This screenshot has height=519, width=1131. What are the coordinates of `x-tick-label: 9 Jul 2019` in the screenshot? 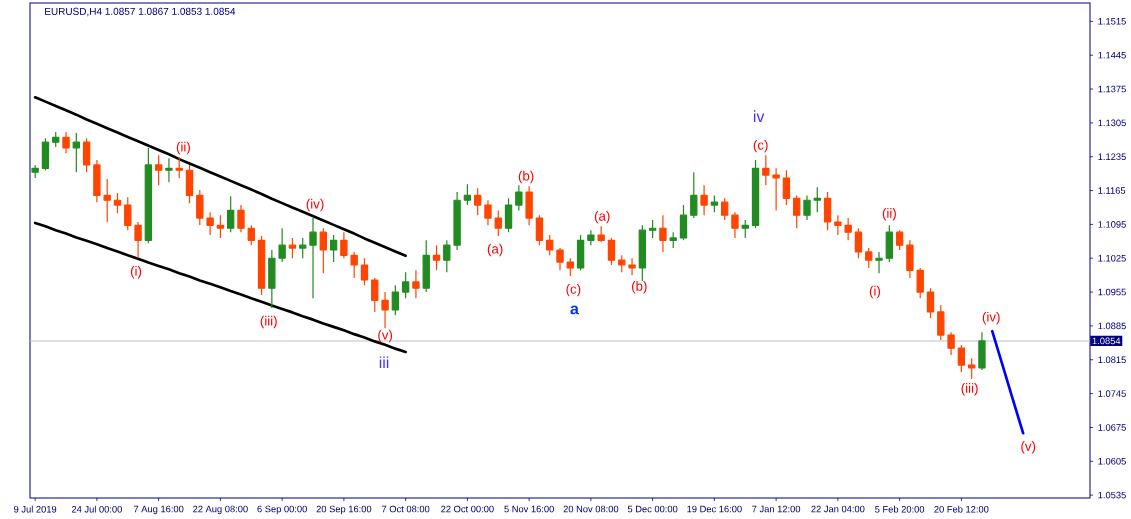 It's located at (35, 509).